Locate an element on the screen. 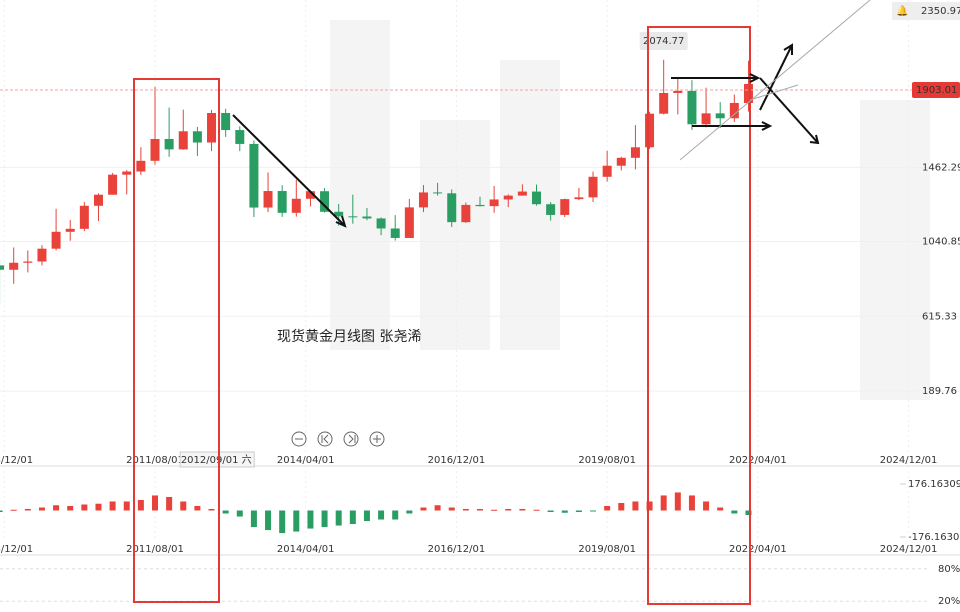 This screenshot has height=612, width=960. nav-buttons is located at coordinates (338, 439).